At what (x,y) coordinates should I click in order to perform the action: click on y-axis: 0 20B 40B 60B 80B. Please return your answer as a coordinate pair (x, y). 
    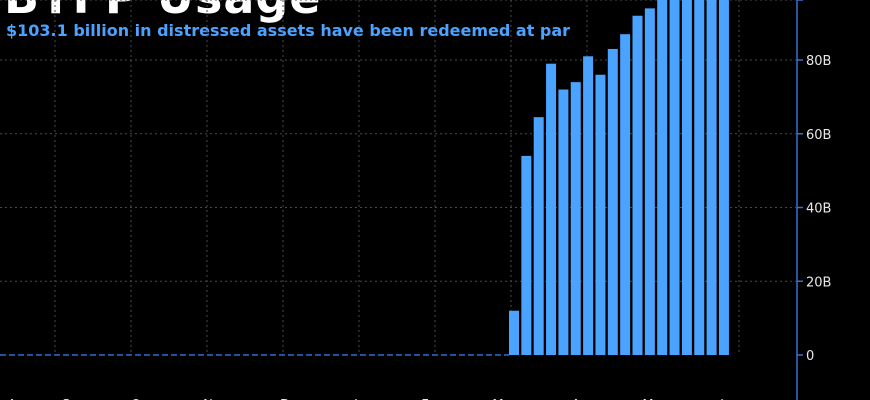
    Looking at the image, I should click on (813, 200).